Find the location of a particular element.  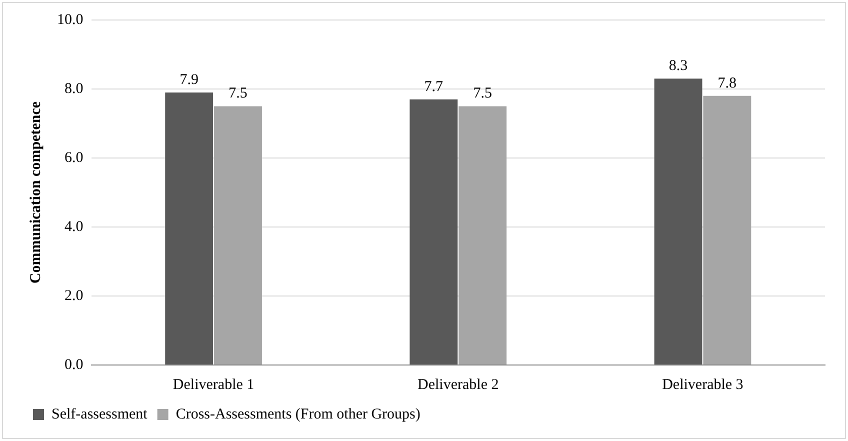

y-tick-label: 0.0 is located at coordinates (74, 364).